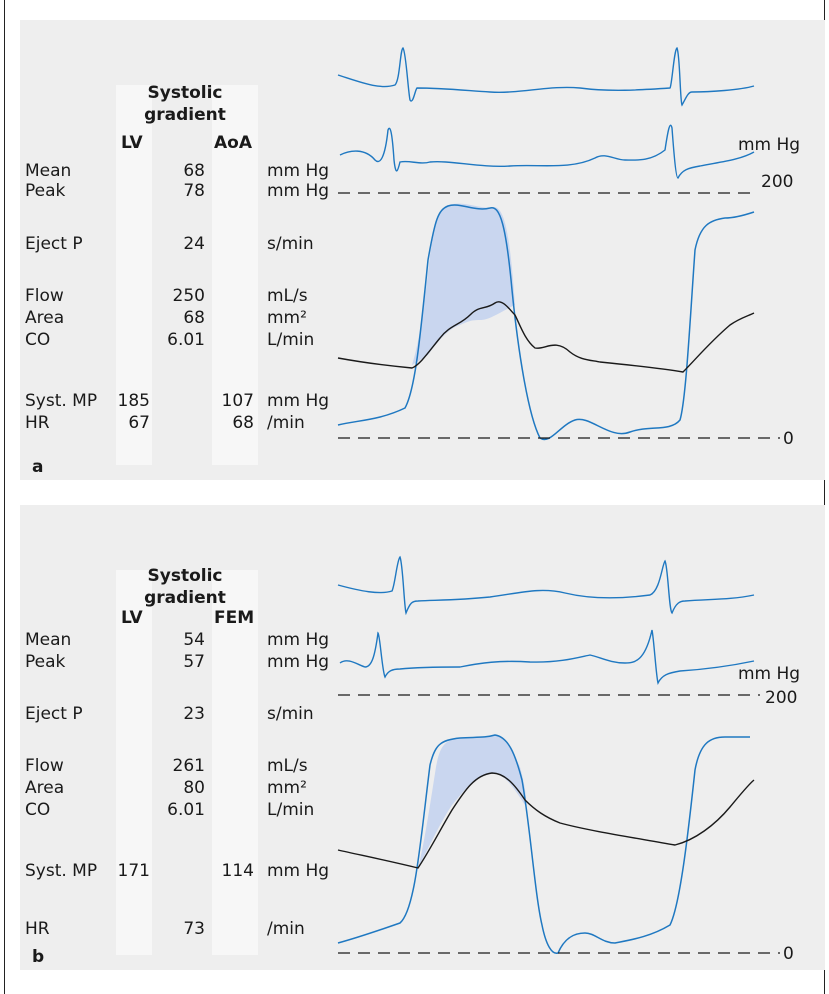 This screenshot has width=829, height=994. What do you see at coordinates (243, 423) in the screenshot?
I see `row-right-hr: 68` at bounding box center [243, 423].